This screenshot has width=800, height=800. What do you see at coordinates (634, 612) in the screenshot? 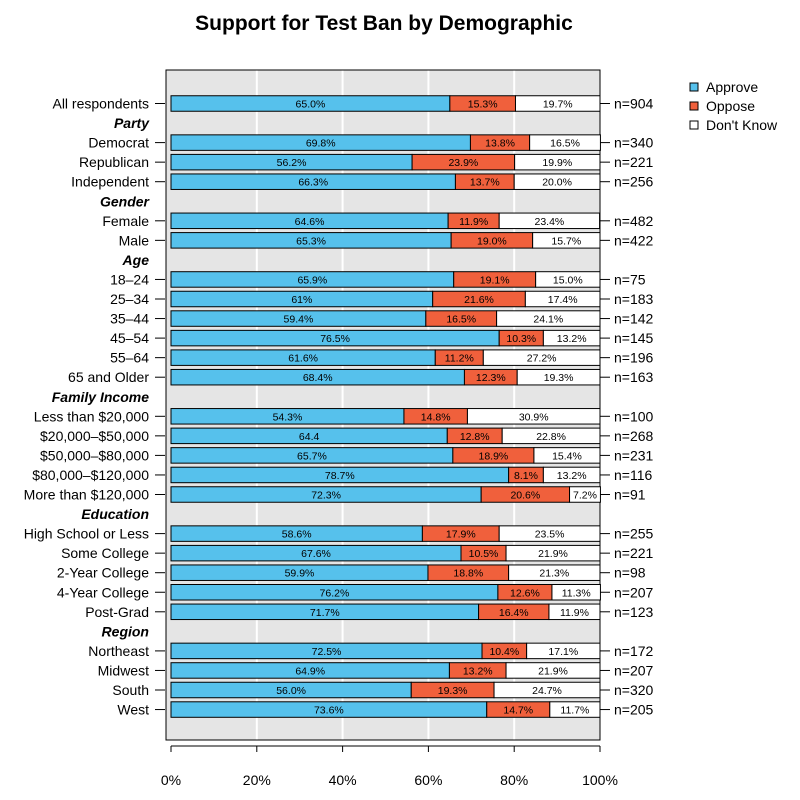
I see `sample-size-label: n=123` at bounding box center [634, 612].